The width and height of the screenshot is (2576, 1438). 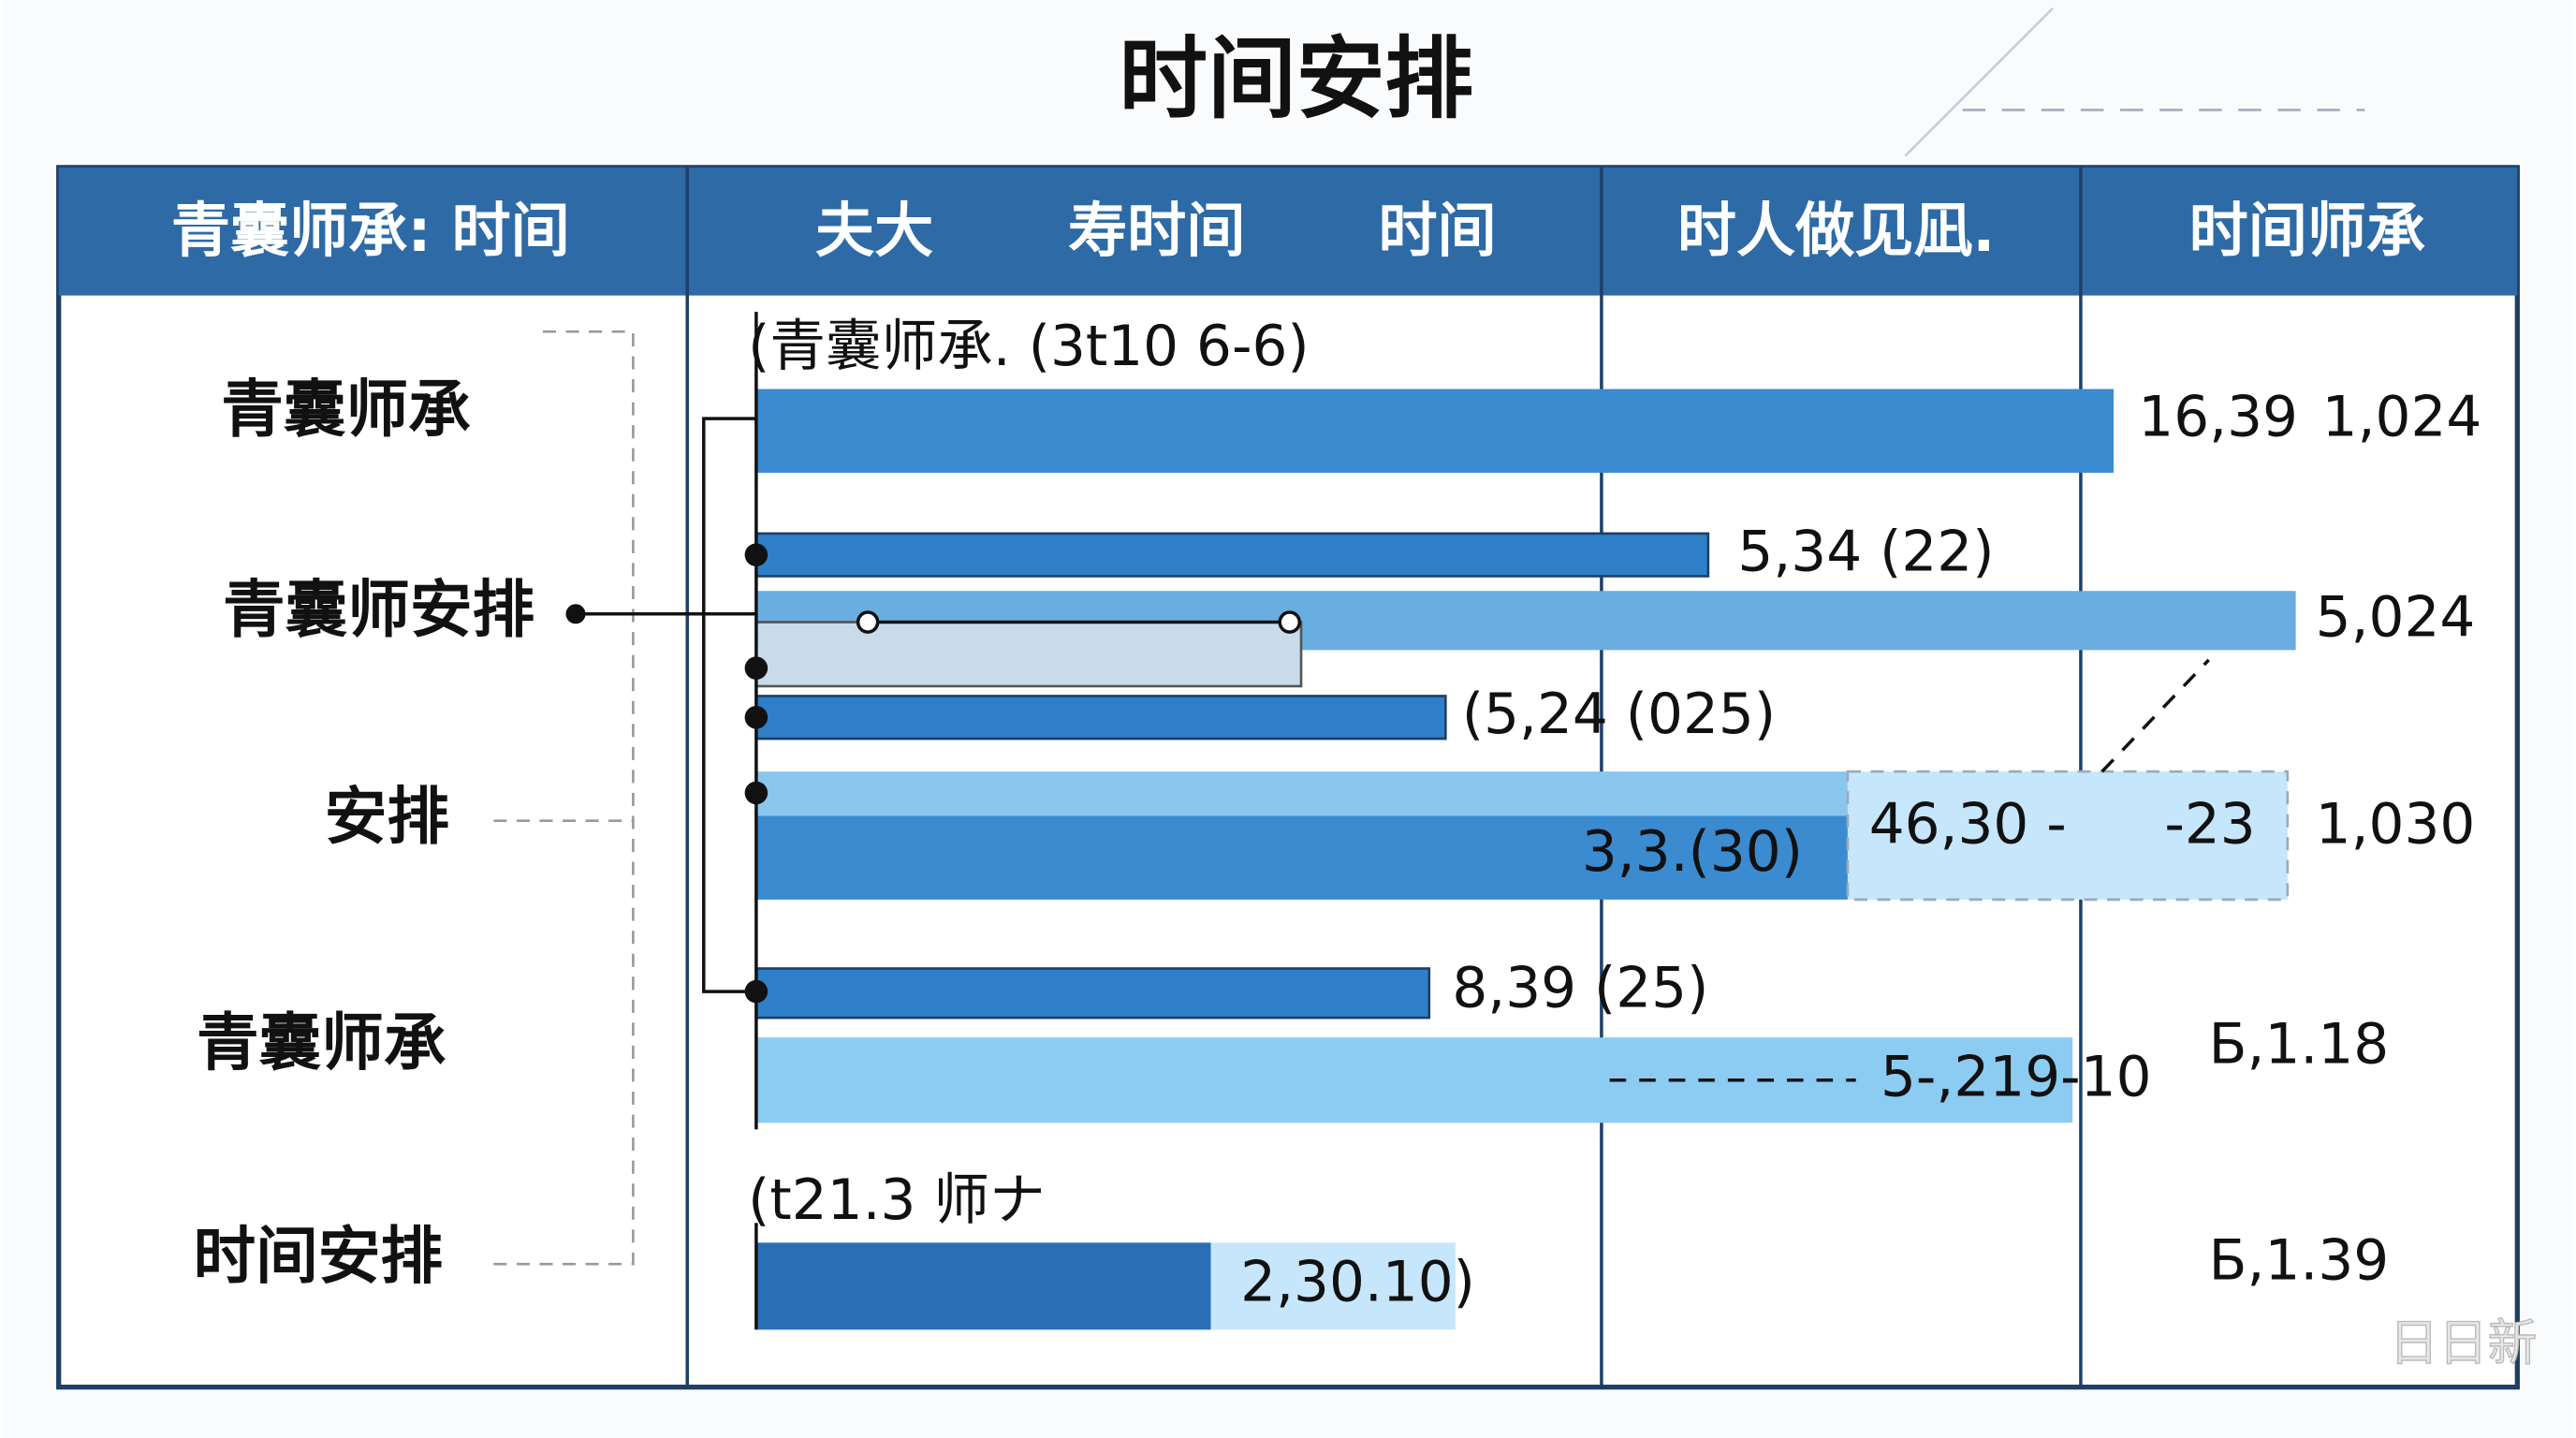 I want to click on annotation: 46,30 -, so click(x=1968, y=824).